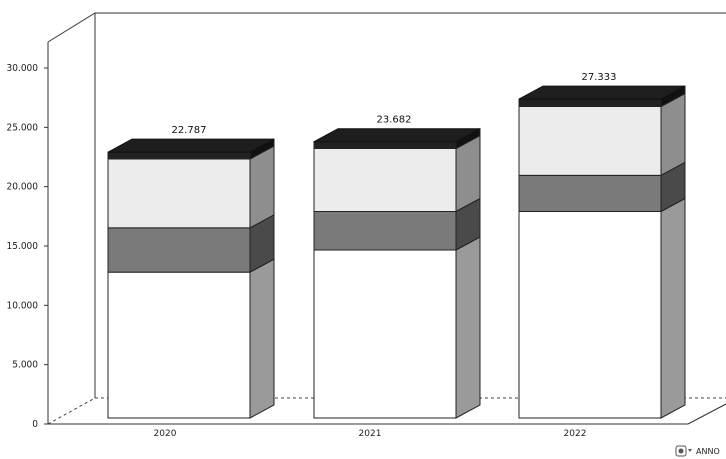 The width and height of the screenshot is (726, 459). What do you see at coordinates (706, 414) in the screenshot?
I see `floor-right-edge` at bounding box center [706, 414].